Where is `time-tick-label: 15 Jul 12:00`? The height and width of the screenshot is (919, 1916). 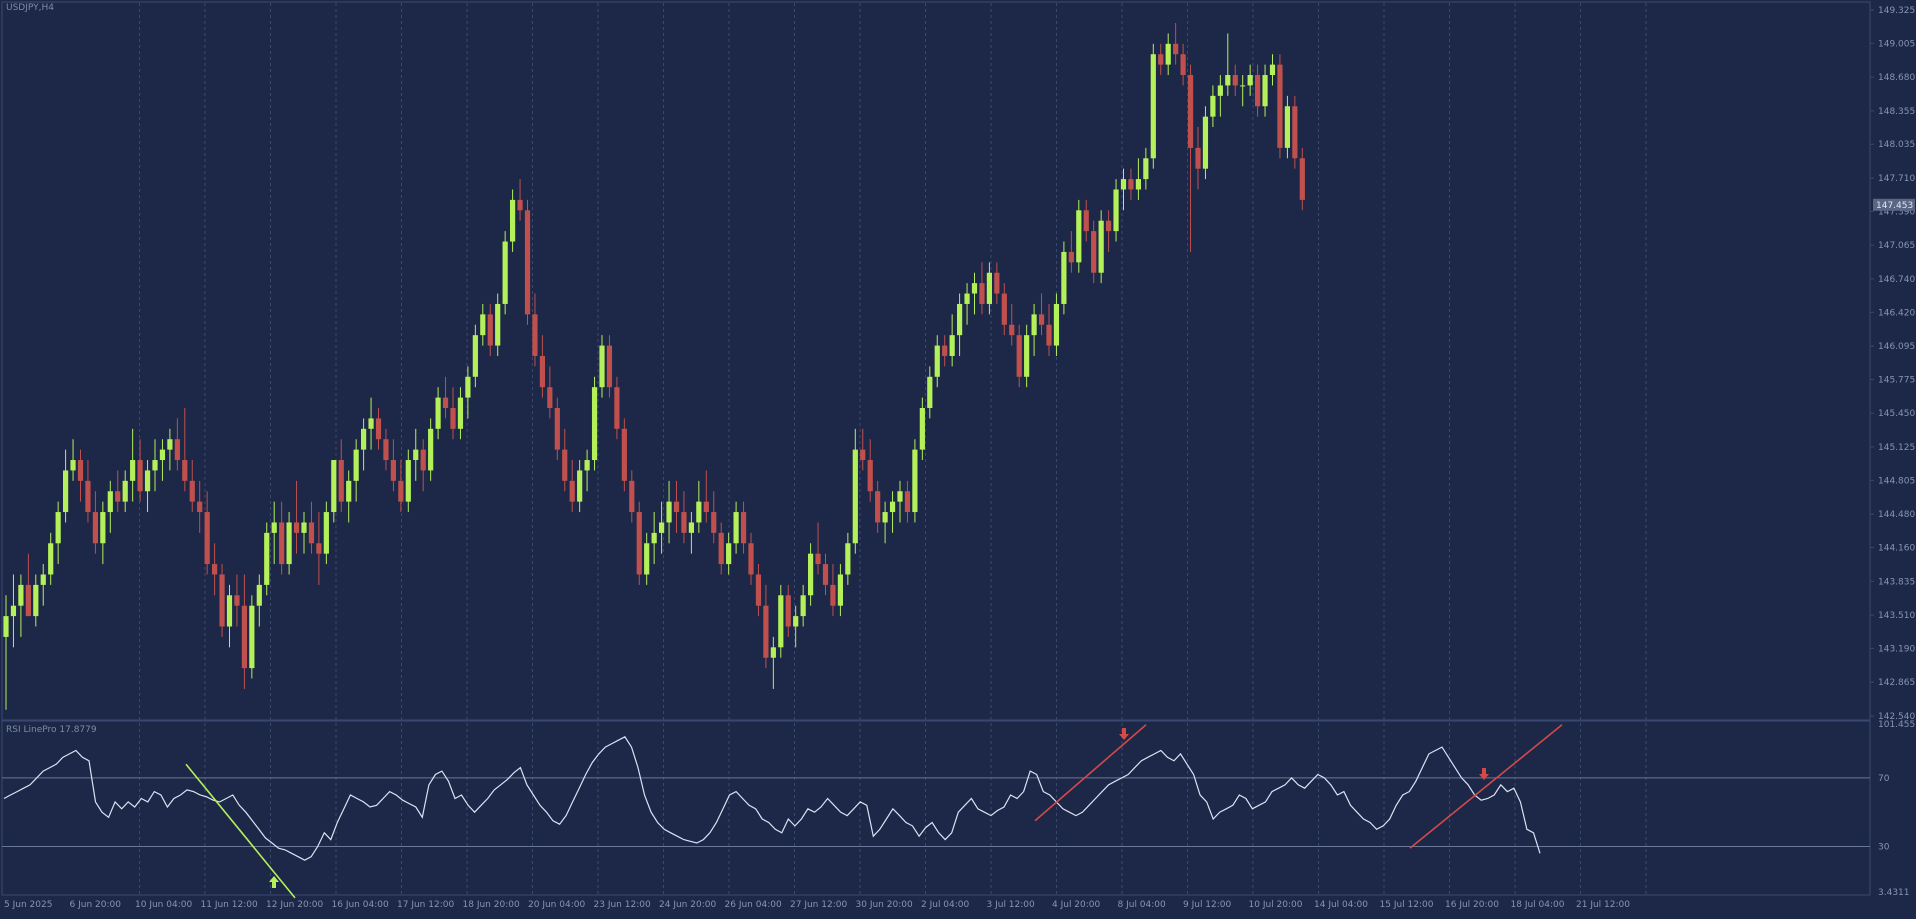 time-tick-label: 15 Jul 12:00 is located at coordinates (1407, 905).